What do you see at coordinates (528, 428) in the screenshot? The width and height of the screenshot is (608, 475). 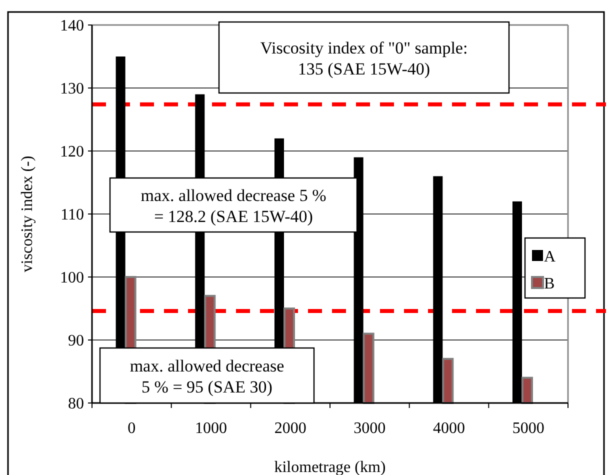 I see `x-tick-label: 5000` at bounding box center [528, 428].